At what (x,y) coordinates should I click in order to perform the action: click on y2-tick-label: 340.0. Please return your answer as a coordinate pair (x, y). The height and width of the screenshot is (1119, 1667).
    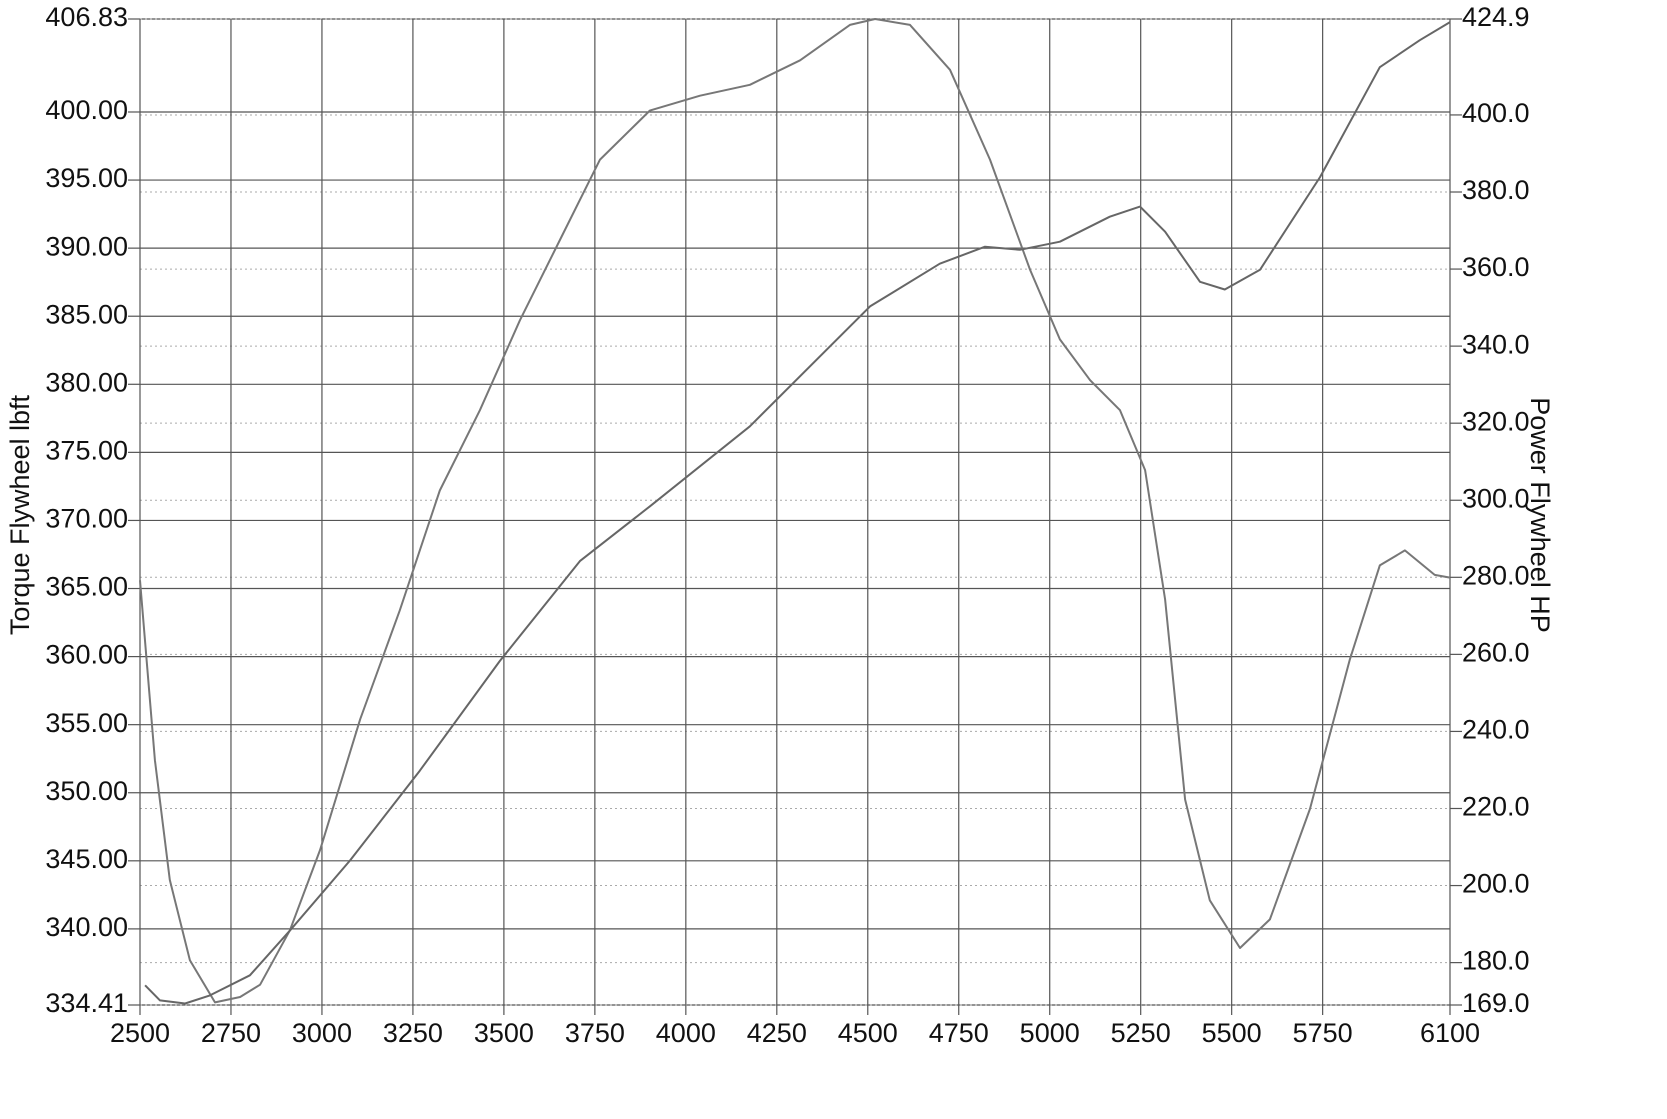
    Looking at the image, I should click on (1496, 344).